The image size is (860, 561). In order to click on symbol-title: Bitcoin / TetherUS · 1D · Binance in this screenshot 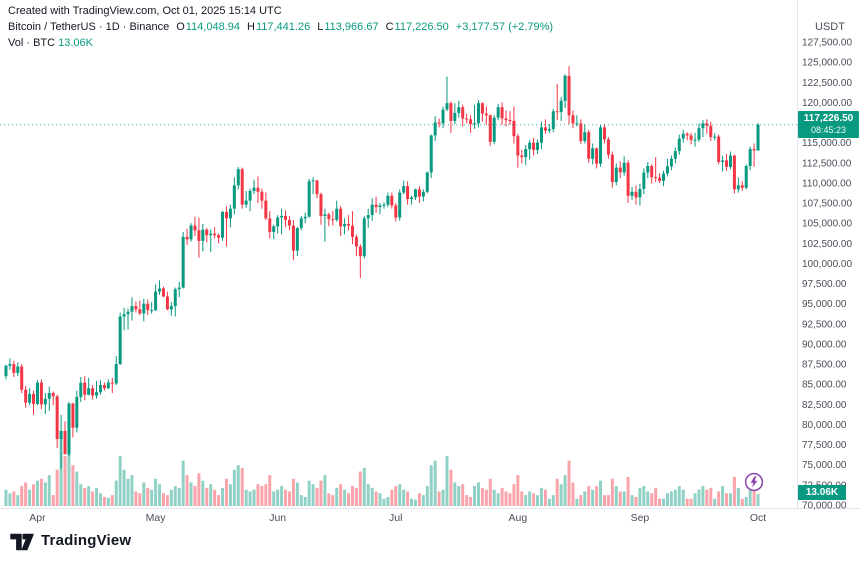, I will do `click(89, 27)`.